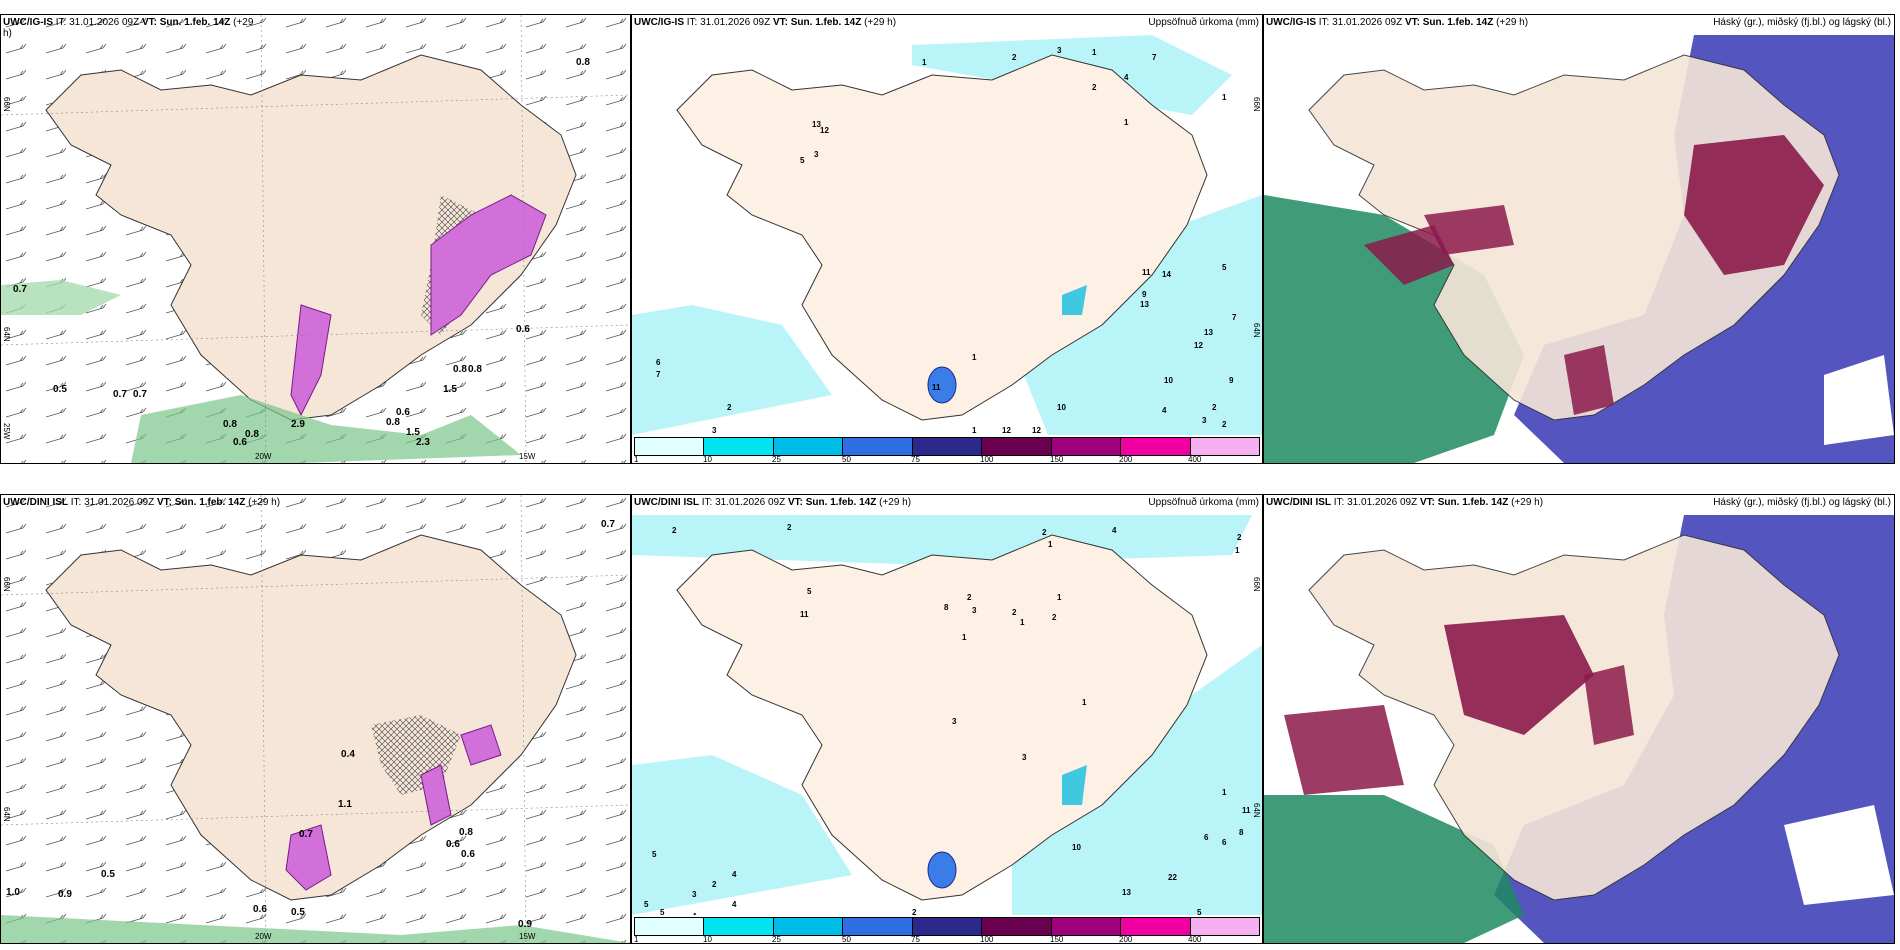 The height and width of the screenshot is (950, 1900). I want to click on colorbar-tick: 200, so click(1126, 459).